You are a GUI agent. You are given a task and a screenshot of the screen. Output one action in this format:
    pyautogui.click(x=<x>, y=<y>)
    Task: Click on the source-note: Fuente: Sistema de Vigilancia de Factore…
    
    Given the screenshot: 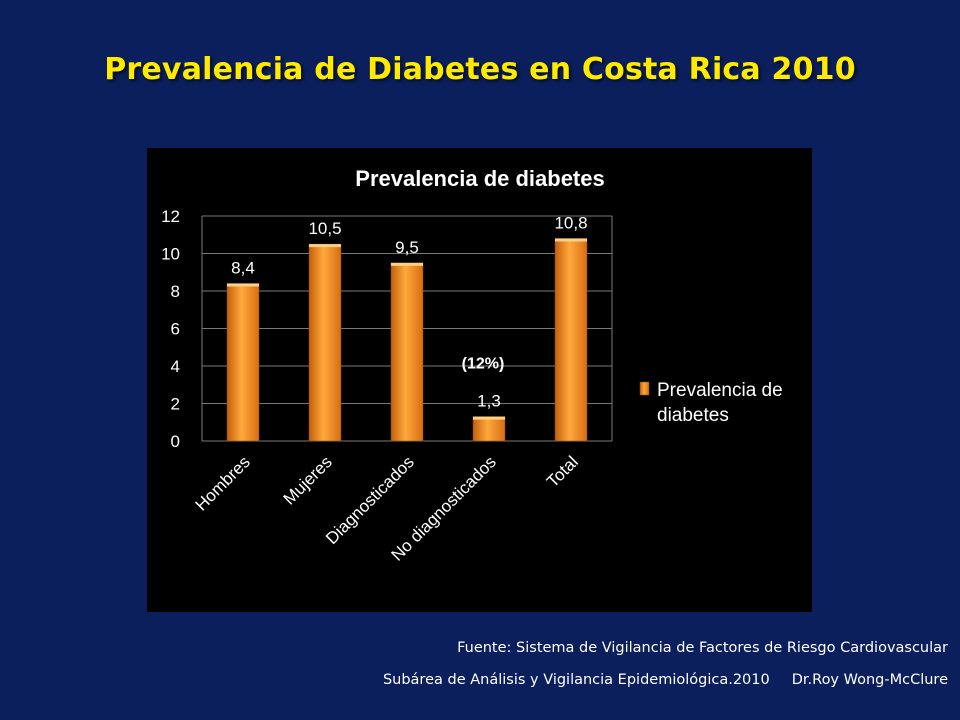 What is the action you would take?
    pyautogui.click(x=702, y=648)
    